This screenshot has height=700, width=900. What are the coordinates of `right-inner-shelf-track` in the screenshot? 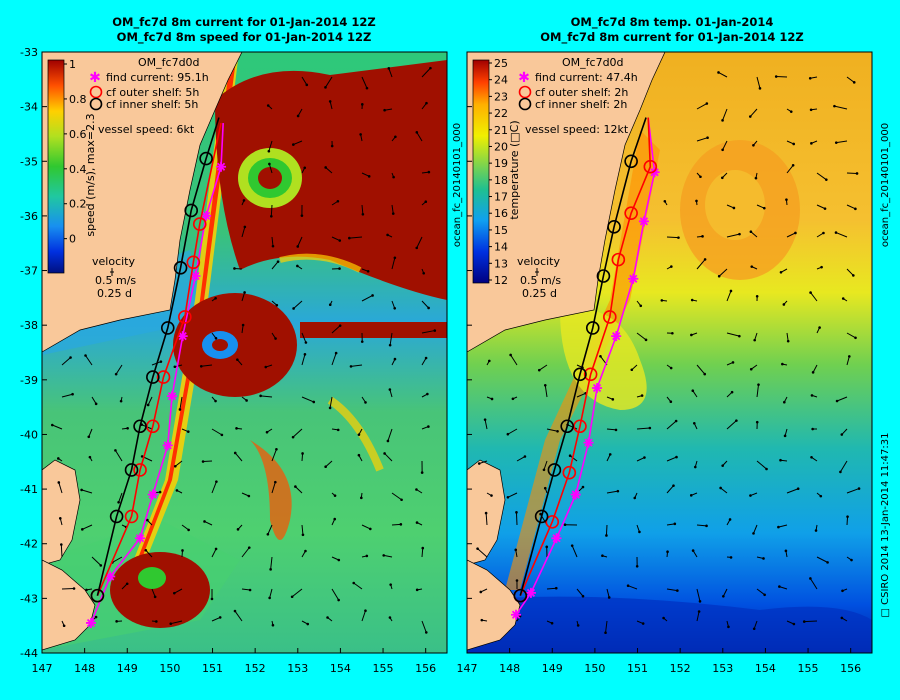 It's located at (583, 356).